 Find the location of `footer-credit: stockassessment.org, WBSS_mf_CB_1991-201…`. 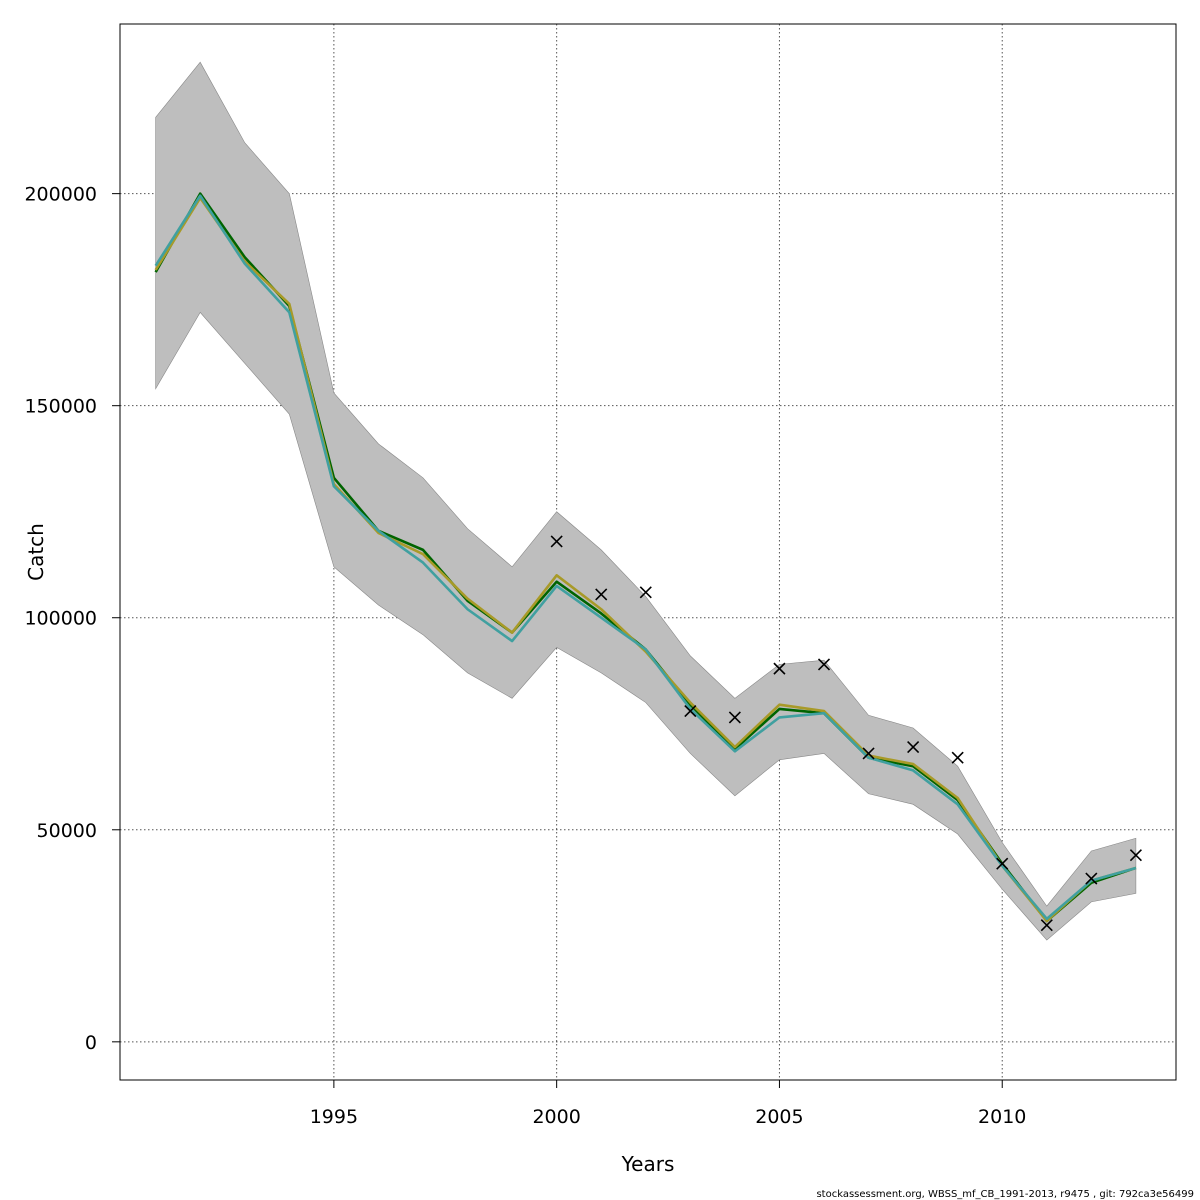

footer-credit: stockassessment.org, WBSS_mf_CB_1991-201… is located at coordinates (1005, 1194).